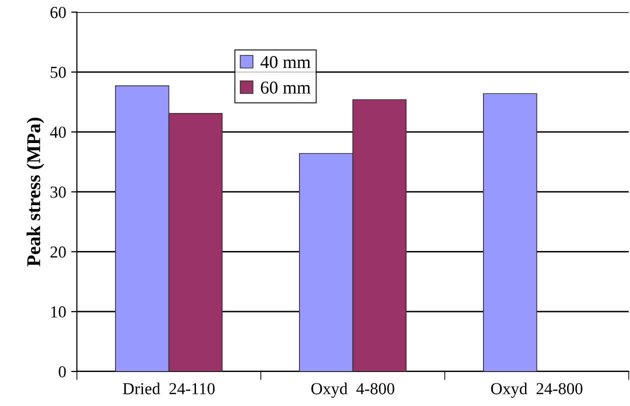 The height and width of the screenshot is (406, 630). Describe the element at coordinates (58, 12) in the screenshot. I see `y-tick-label: 60` at that location.